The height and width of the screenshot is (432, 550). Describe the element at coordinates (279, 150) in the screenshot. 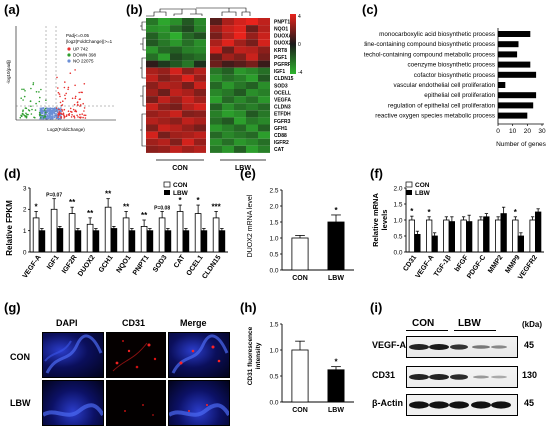

I see `heatmap-row-label: CAT` at that location.